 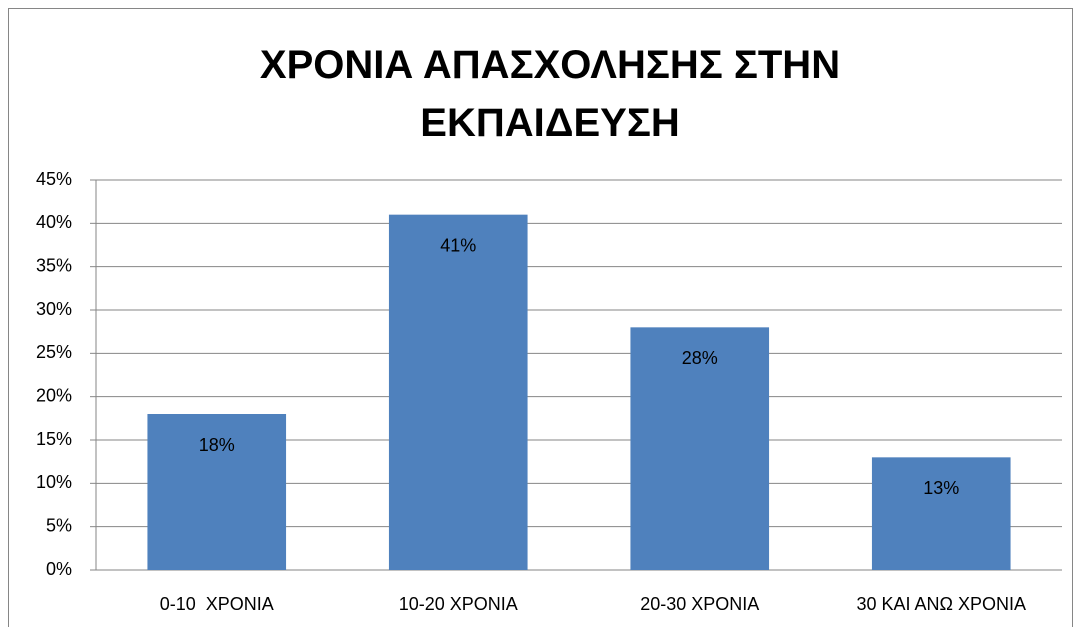 What do you see at coordinates (54, 222) in the screenshot?
I see `y-tick-label: 40%` at bounding box center [54, 222].